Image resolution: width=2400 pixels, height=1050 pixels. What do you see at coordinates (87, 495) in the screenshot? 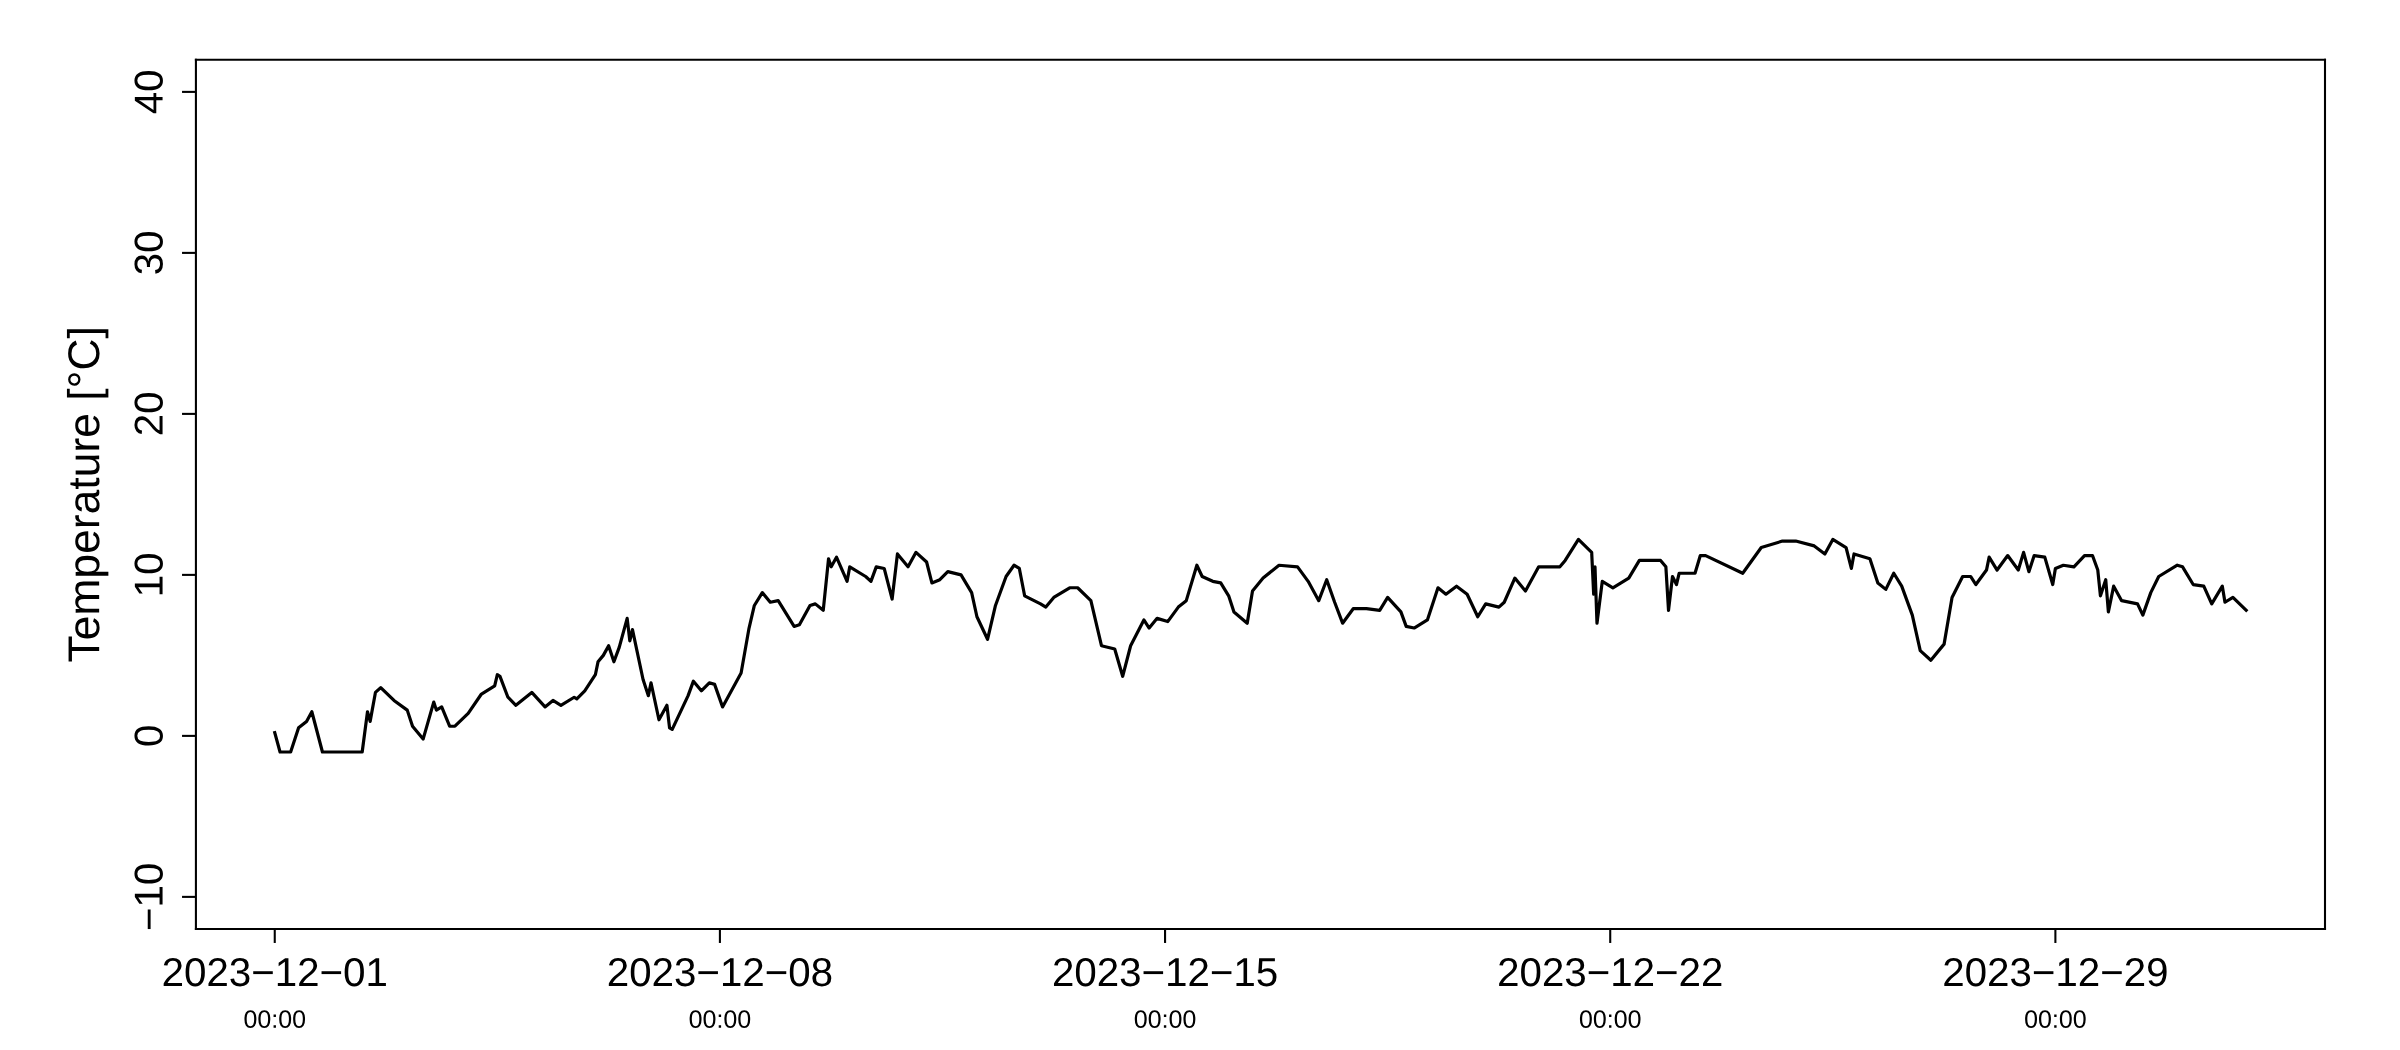
I see `y-axis-title: Temperature [°C]` at bounding box center [87, 495].